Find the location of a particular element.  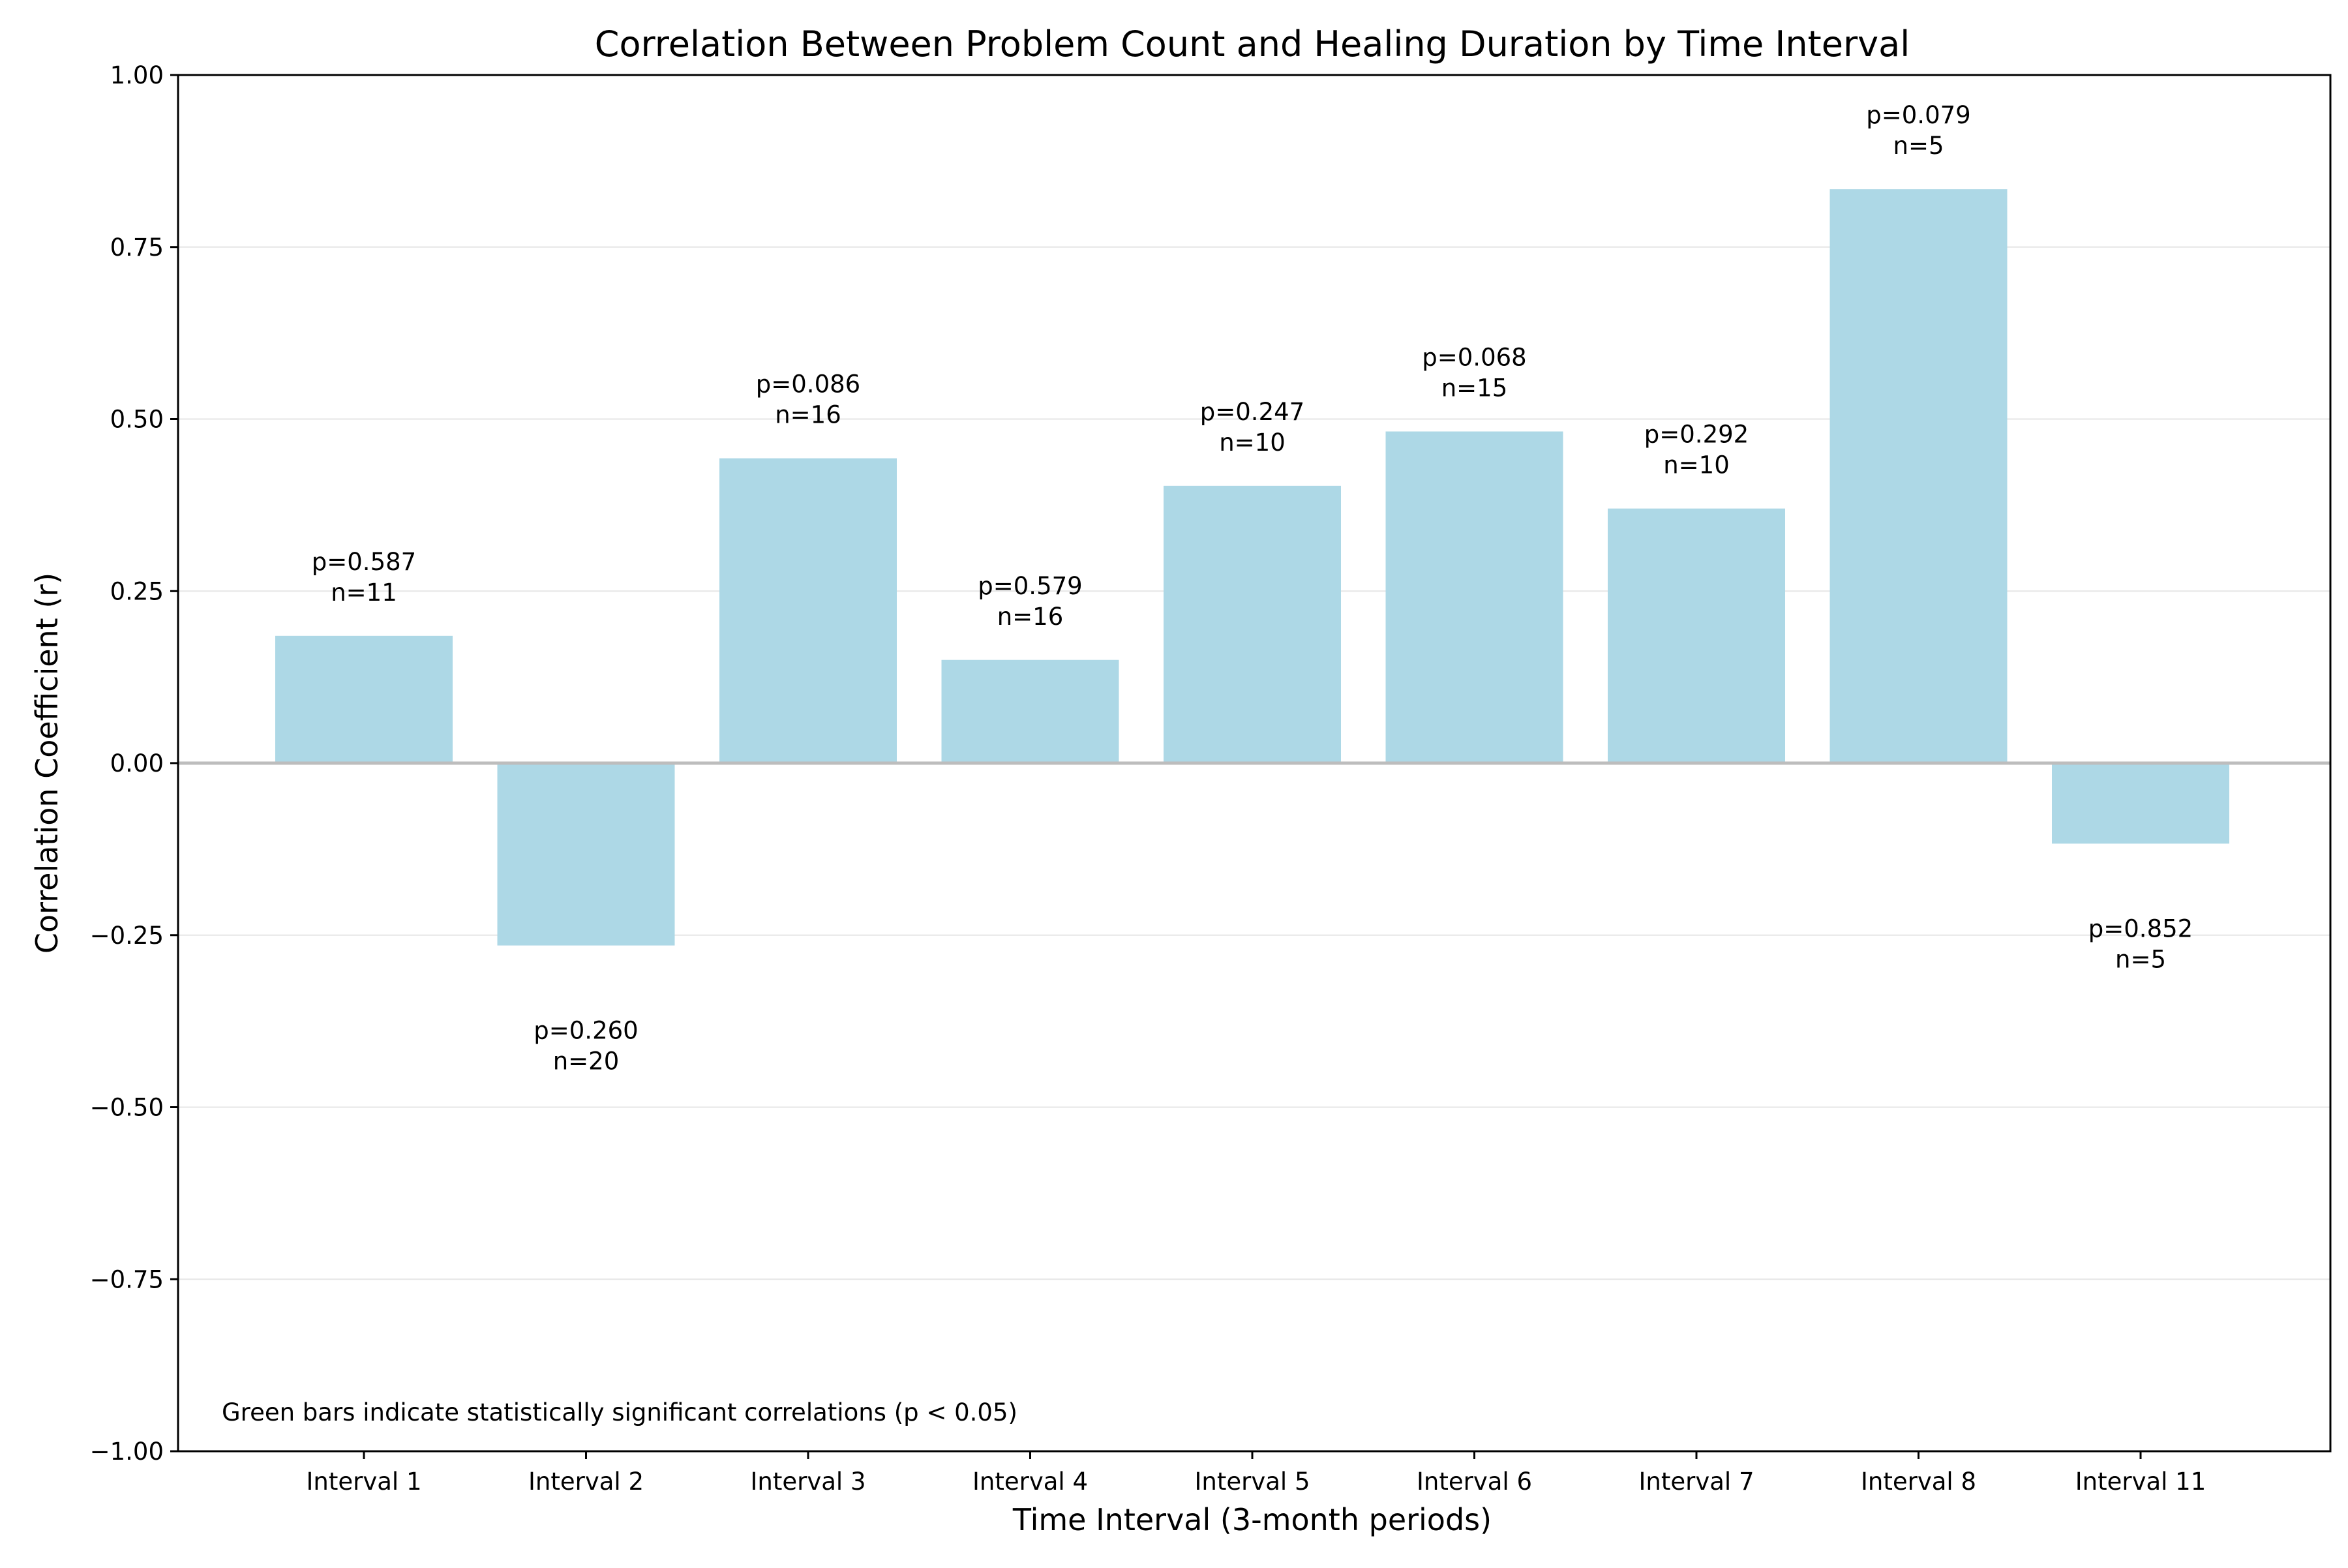

y-tick-label: −0.75 is located at coordinates (127, 1279).